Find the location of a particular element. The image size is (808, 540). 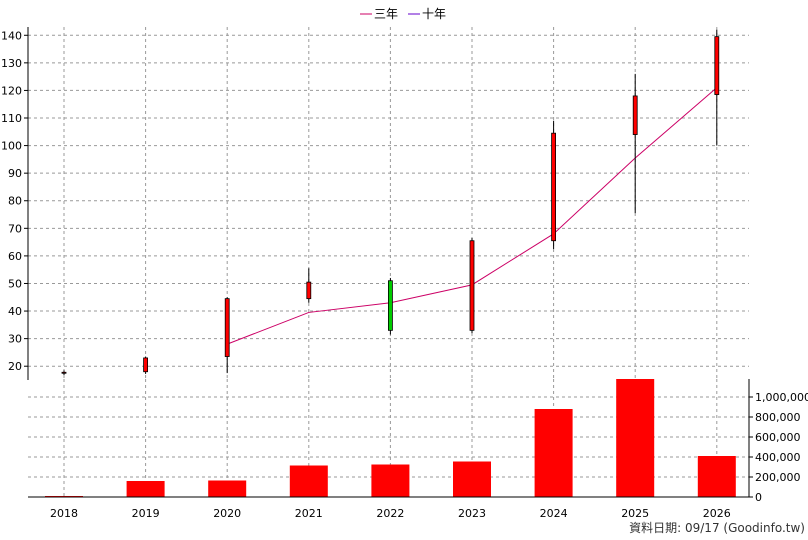

x-tick-label: 2022 is located at coordinates (390, 513).